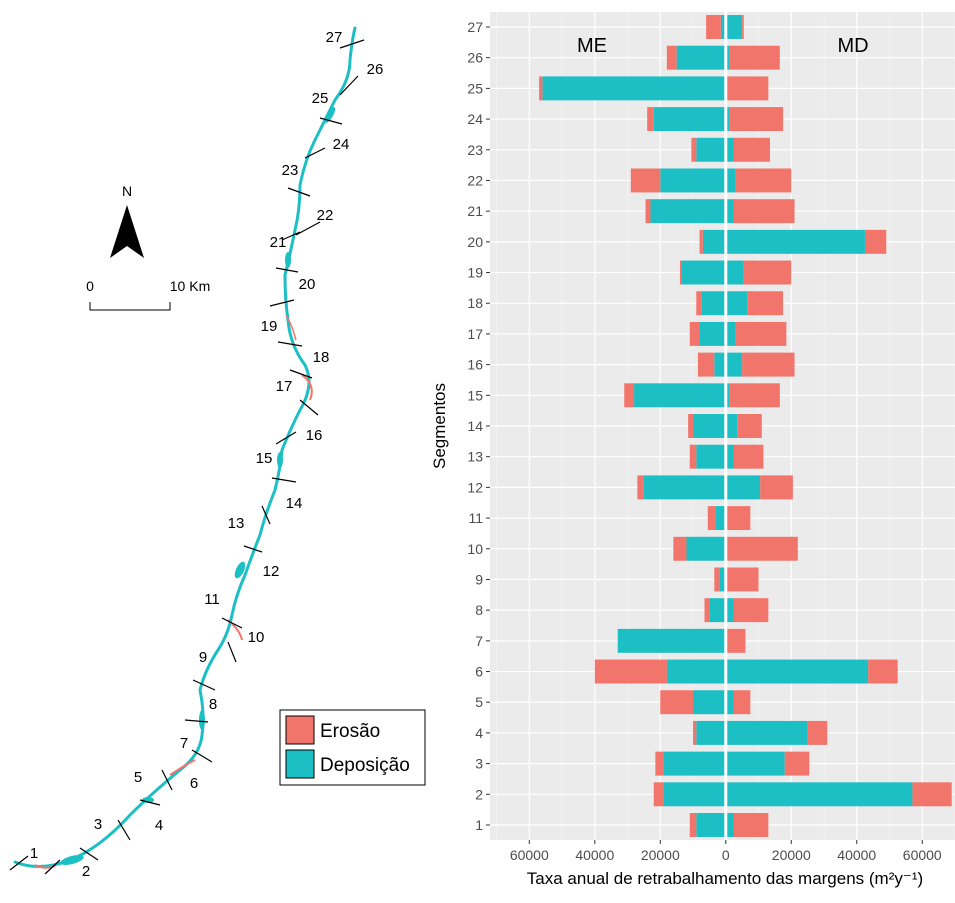  Describe the element at coordinates (479, 702) in the screenshot. I see `y-tick-label-5: 5` at that location.